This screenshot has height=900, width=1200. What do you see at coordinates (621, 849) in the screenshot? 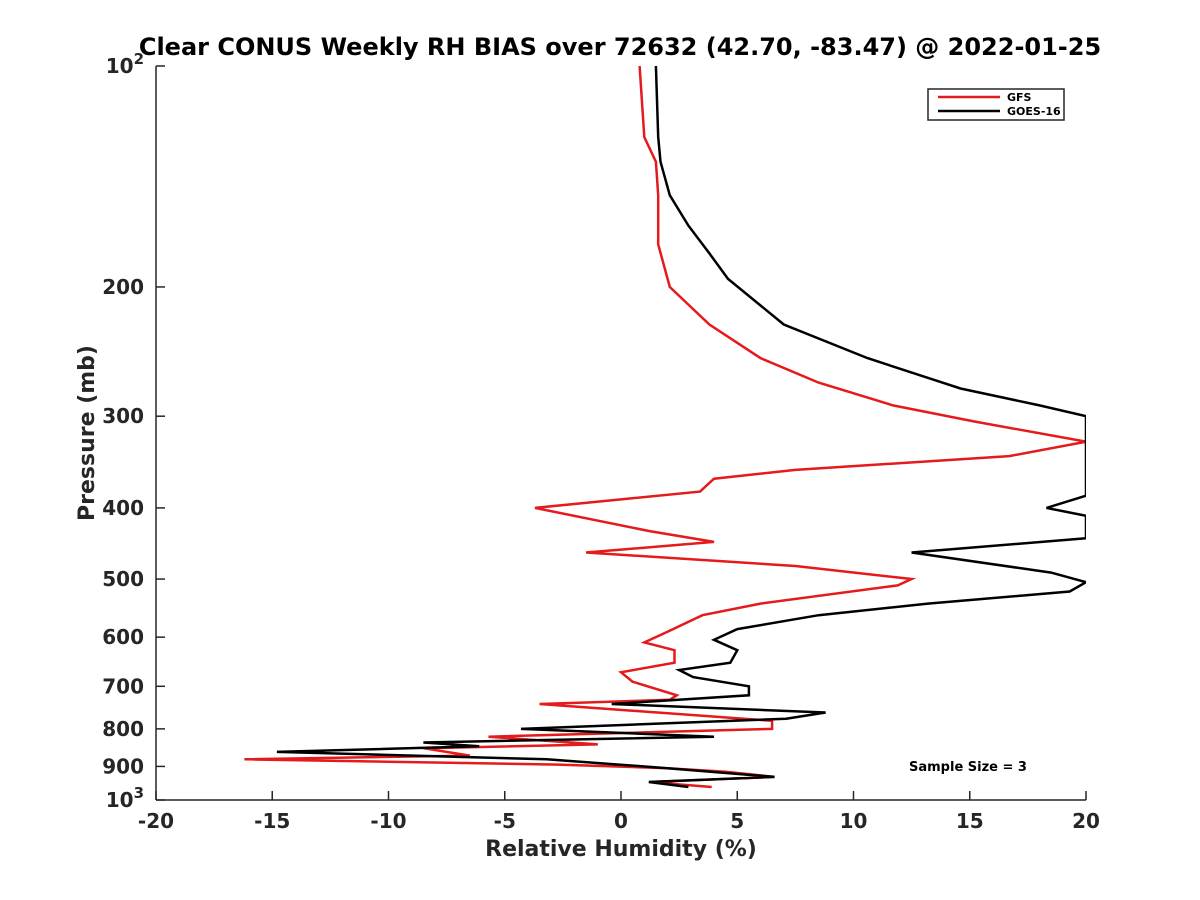
I see `x-axis-label: Relative Humidity (%)` at bounding box center [621, 849].